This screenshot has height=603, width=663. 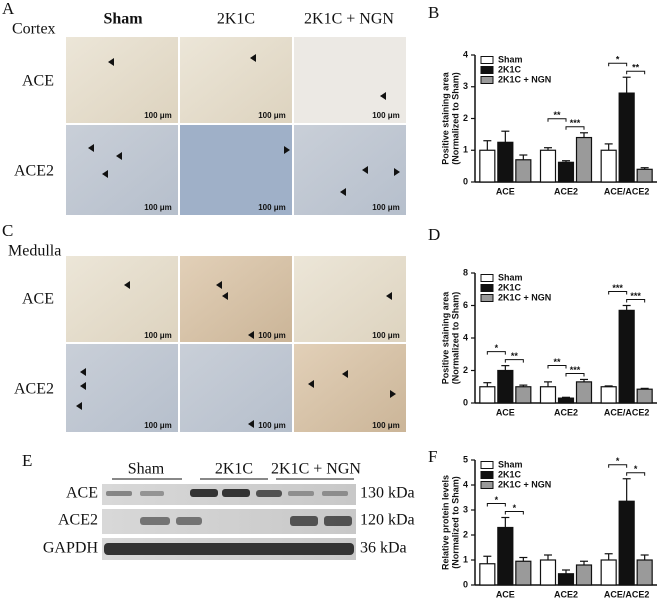 I want to click on panel-label: C, so click(x=7, y=230).